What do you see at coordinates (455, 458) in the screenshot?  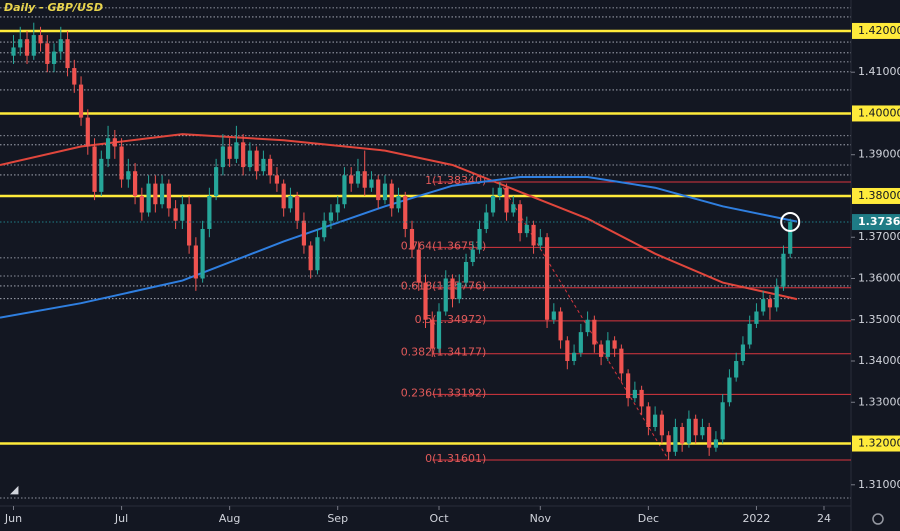 I see `fib-label: 0(1.31601)` at bounding box center [455, 458].